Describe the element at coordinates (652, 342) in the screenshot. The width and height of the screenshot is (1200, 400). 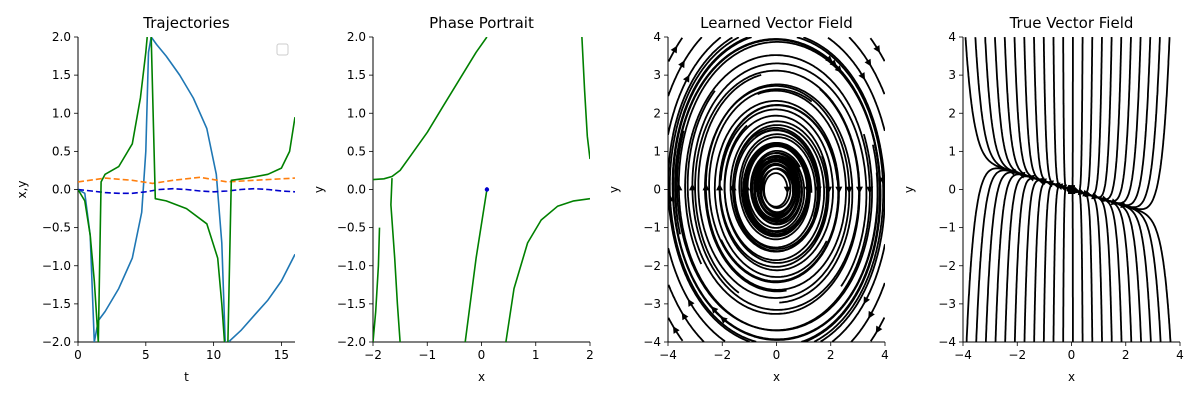
I see `y-tick-label: −4` at that location.